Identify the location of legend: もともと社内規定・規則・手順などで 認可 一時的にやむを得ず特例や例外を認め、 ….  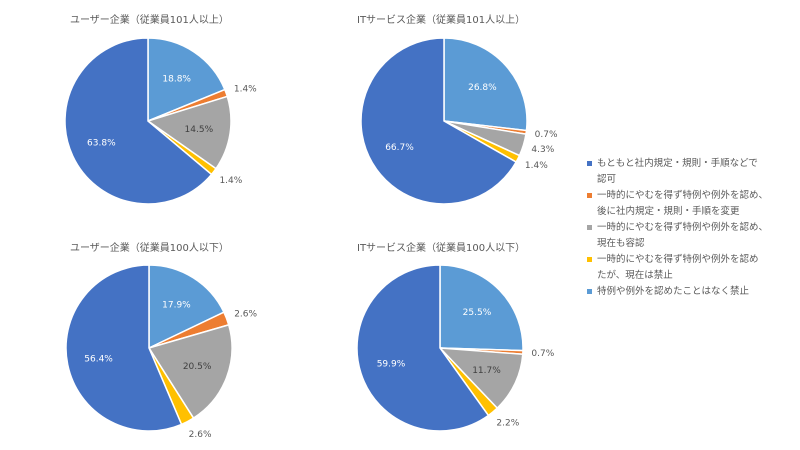
(692, 228).